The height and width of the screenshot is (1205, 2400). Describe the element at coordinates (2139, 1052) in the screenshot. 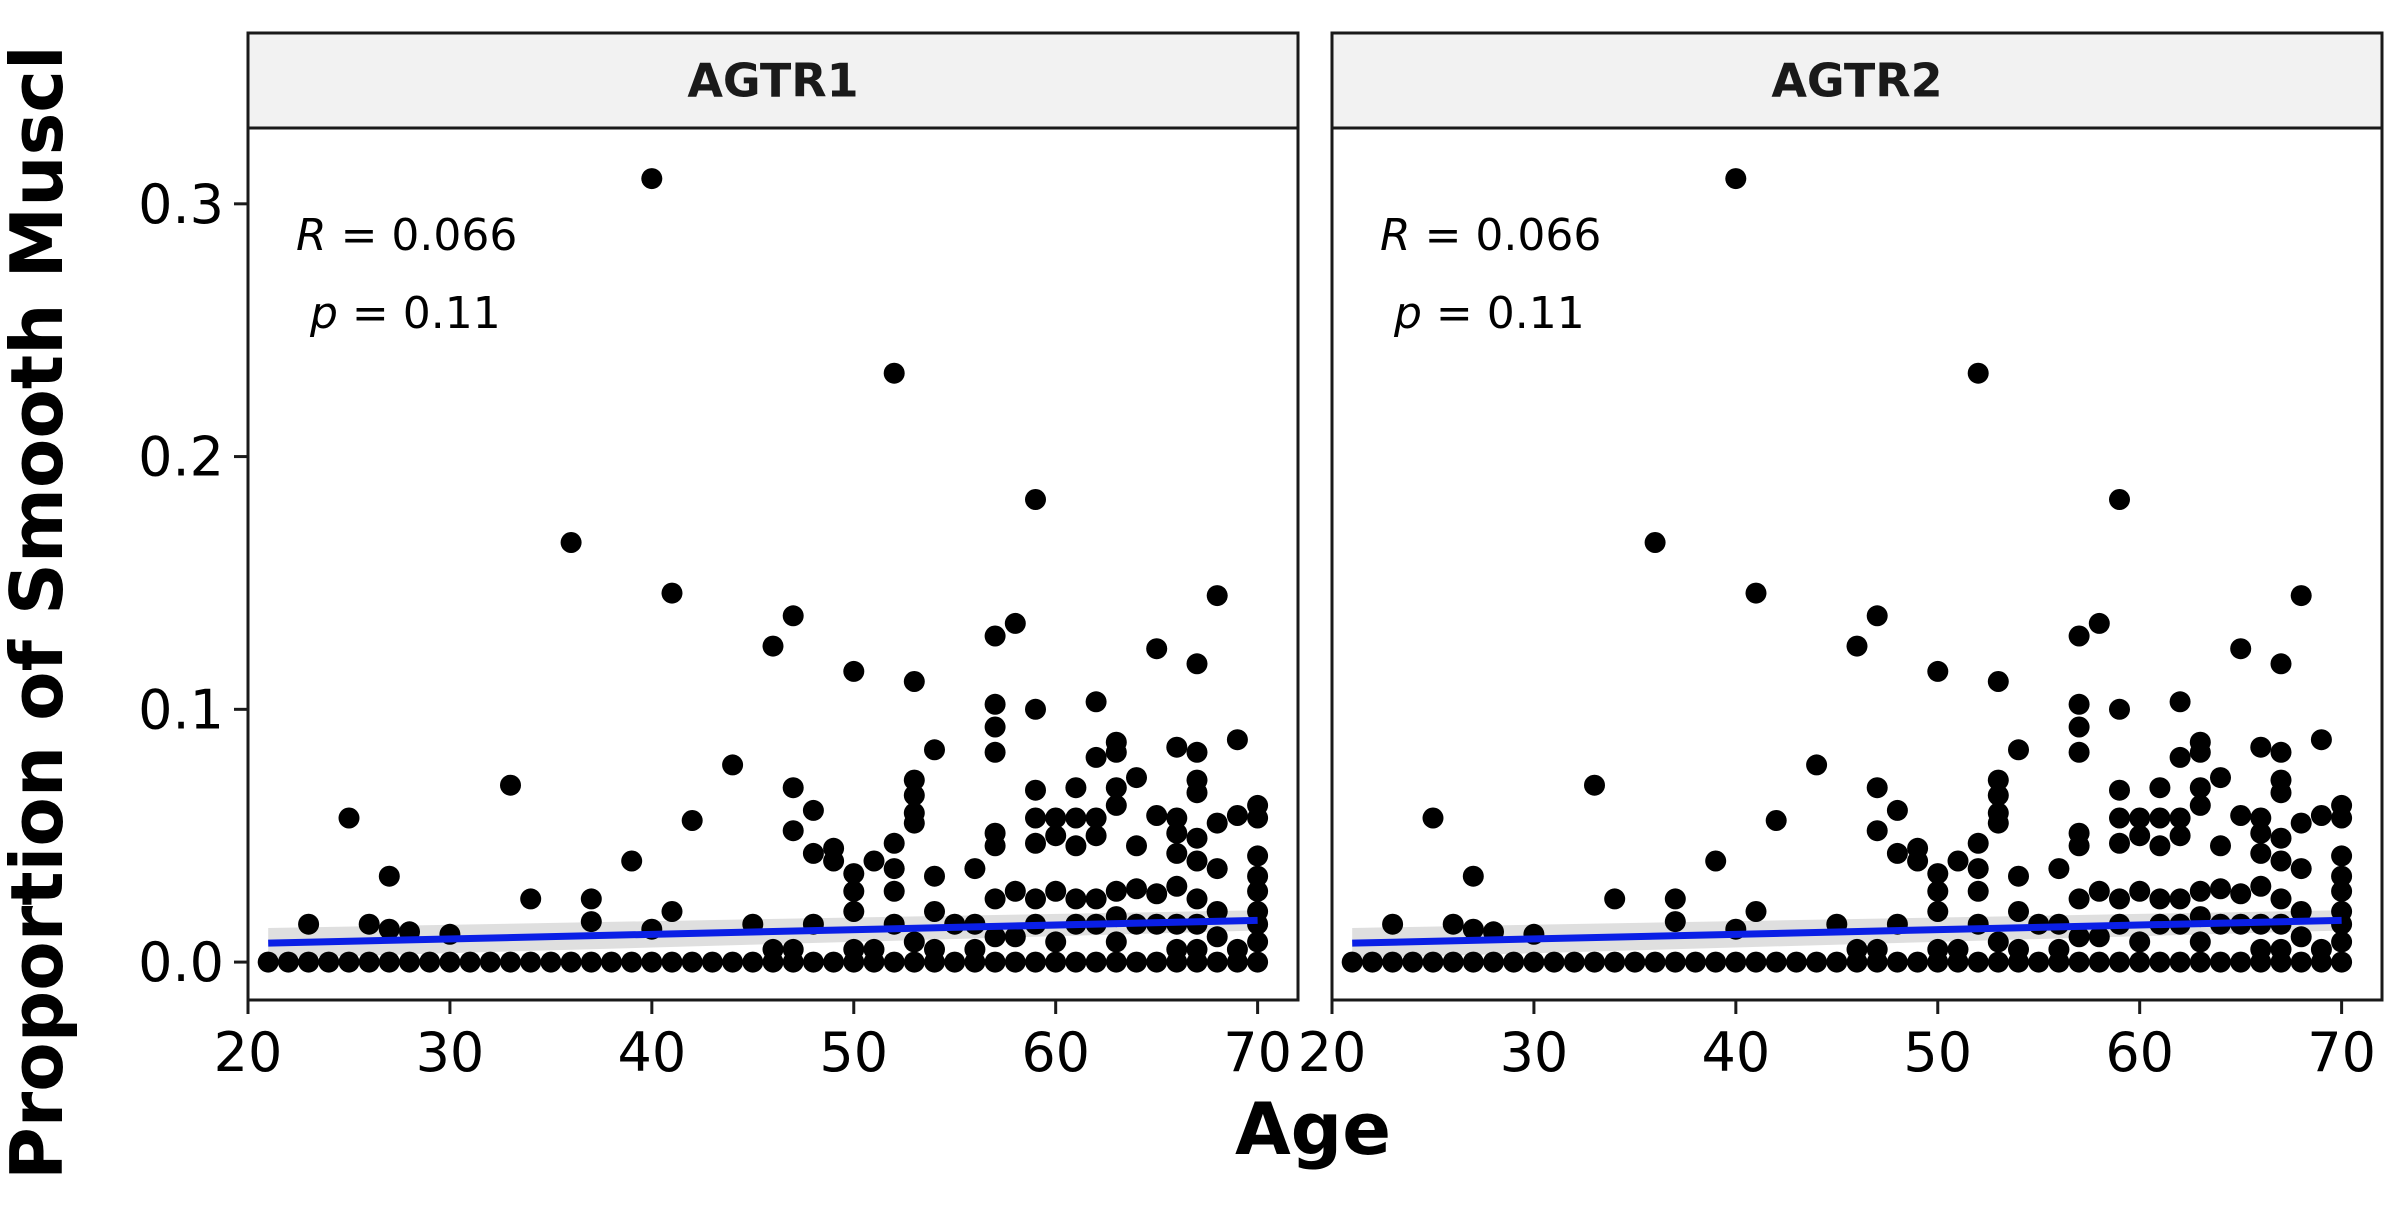

I see `x-tick-label: 60` at that location.